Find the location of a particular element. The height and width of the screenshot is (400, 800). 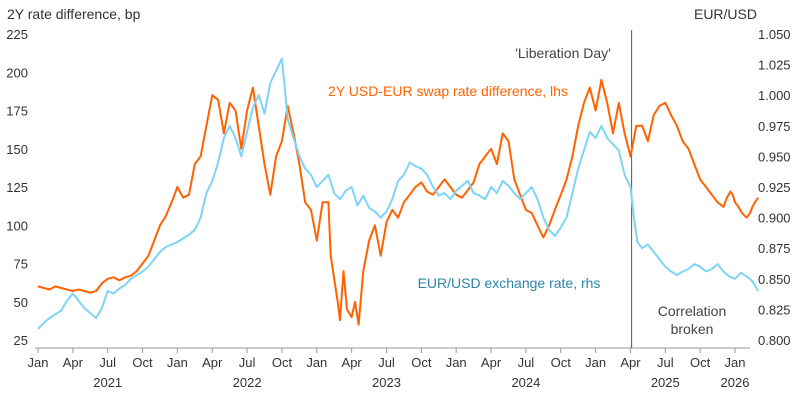

left-tick-label: 50 is located at coordinates (21, 302).